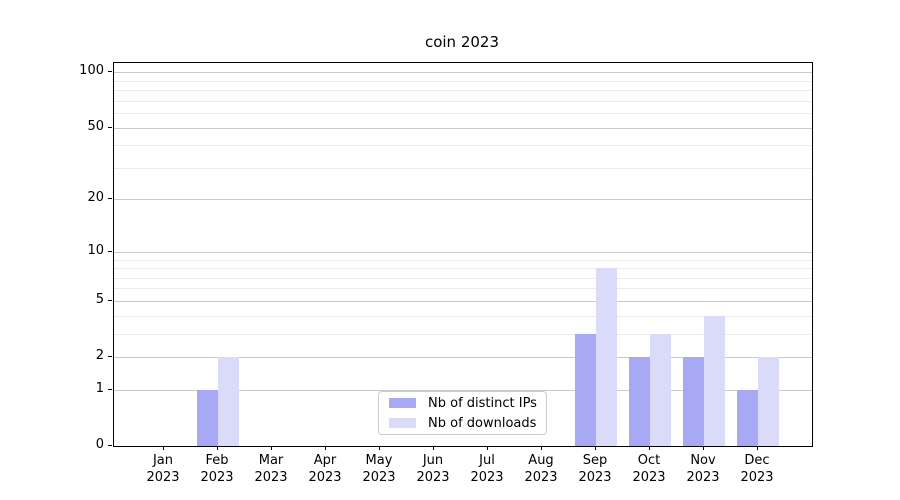 The height and width of the screenshot is (500, 900). What do you see at coordinates (95, 198) in the screenshot?
I see `y-axis-tick-label: 20` at bounding box center [95, 198].